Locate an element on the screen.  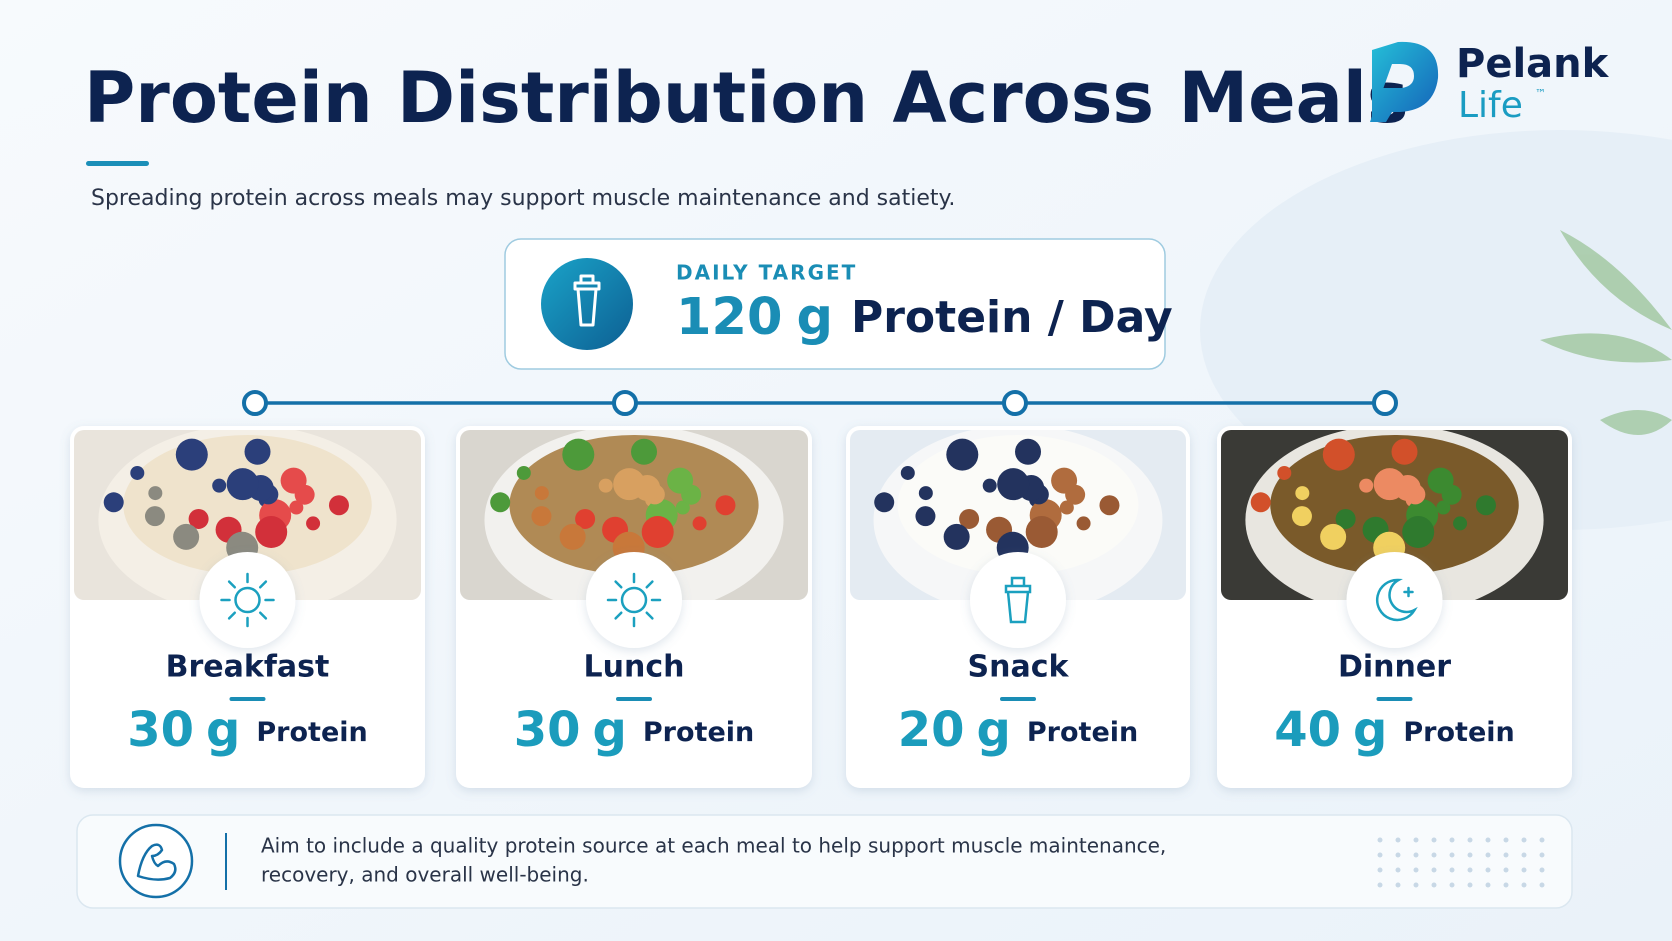
moon is located at coordinates (1396, 600).